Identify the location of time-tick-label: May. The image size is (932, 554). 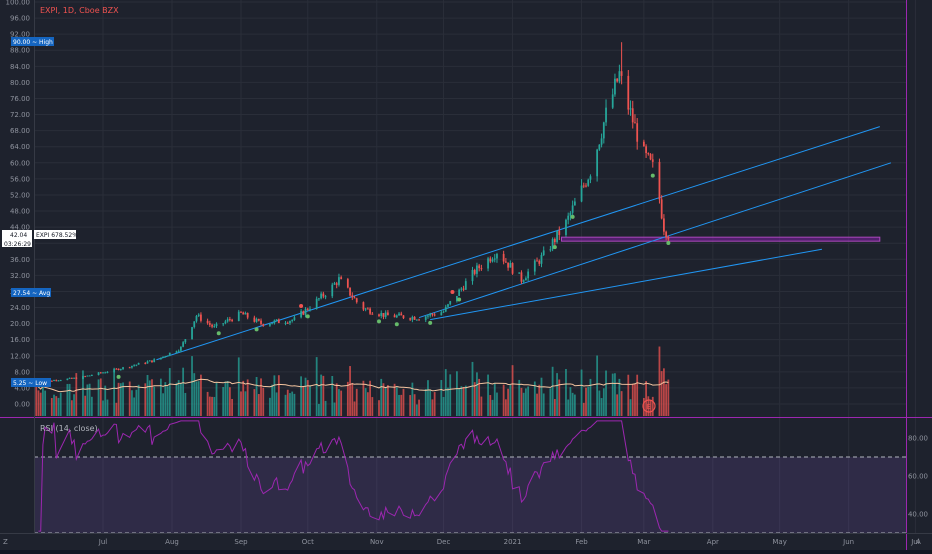
(779, 542).